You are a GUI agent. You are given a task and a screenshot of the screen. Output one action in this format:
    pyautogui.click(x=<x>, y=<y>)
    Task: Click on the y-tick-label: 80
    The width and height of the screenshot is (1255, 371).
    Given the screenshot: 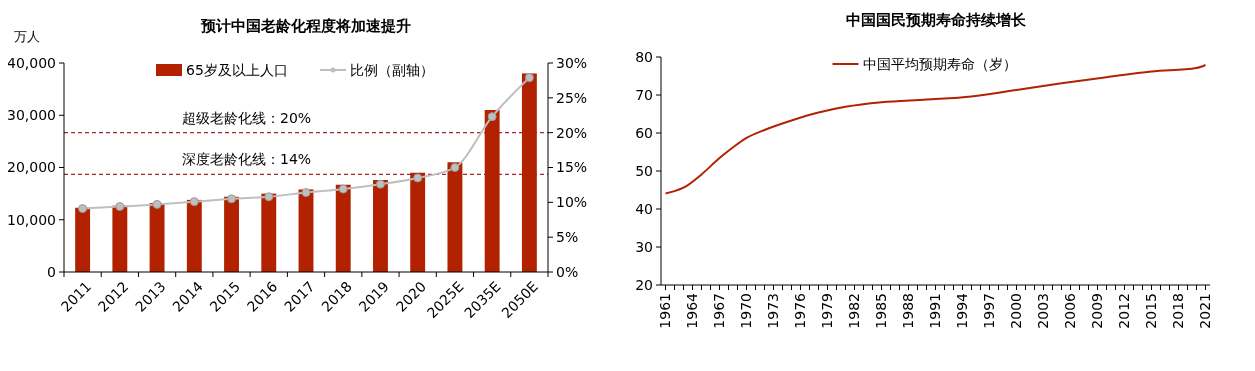 What is the action you would take?
    pyautogui.click(x=644, y=56)
    